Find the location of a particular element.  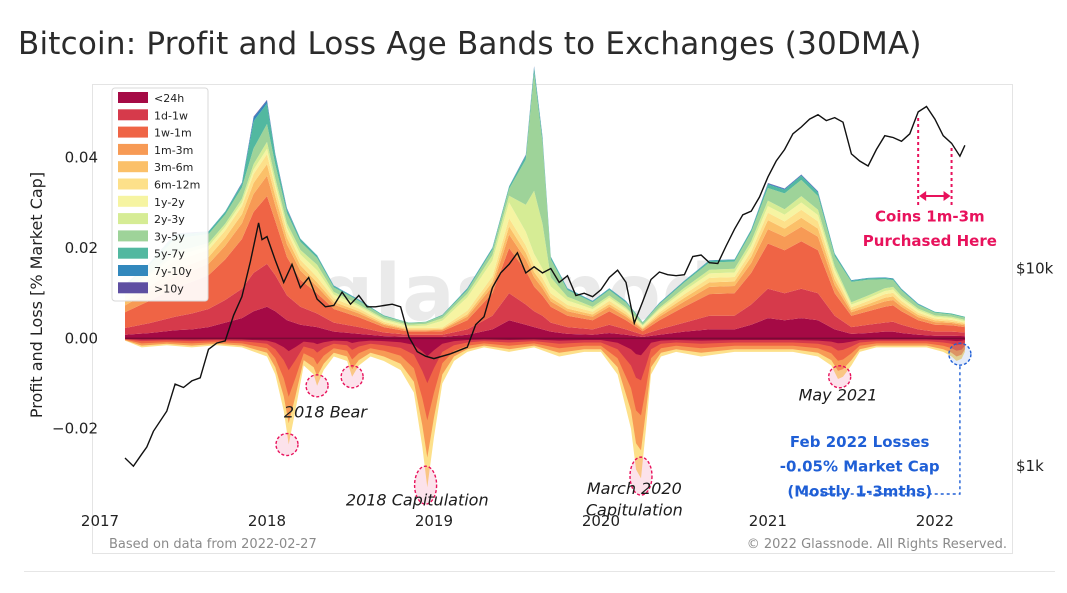

y-tick-label: 0.02 is located at coordinates (81, 248).